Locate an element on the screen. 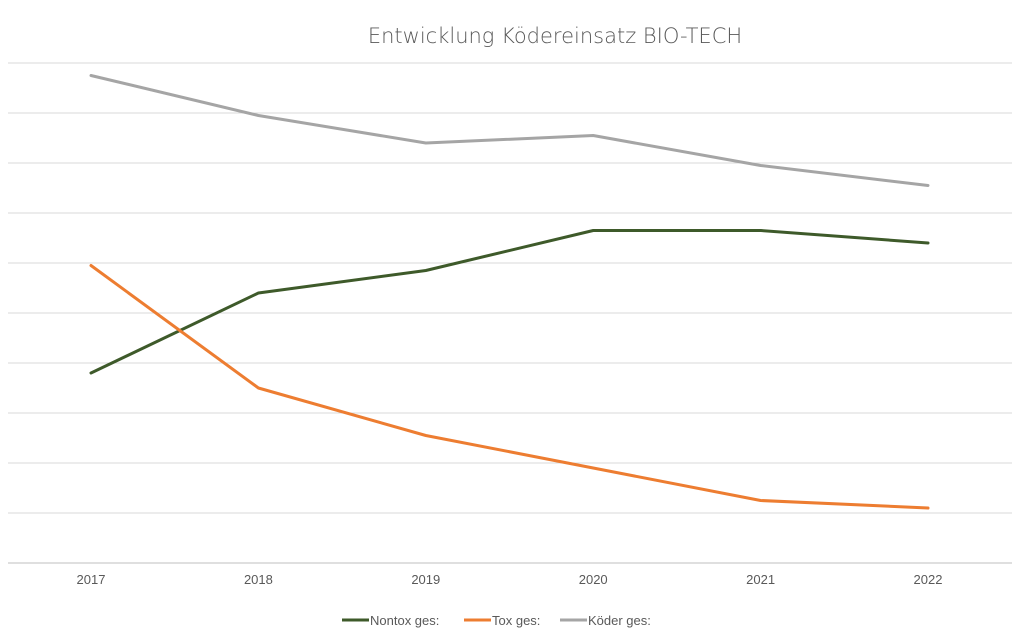 Image resolution: width=1024 pixels, height=634 pixels. x-tick-label: 2021 is located at coordinates (760, 579).